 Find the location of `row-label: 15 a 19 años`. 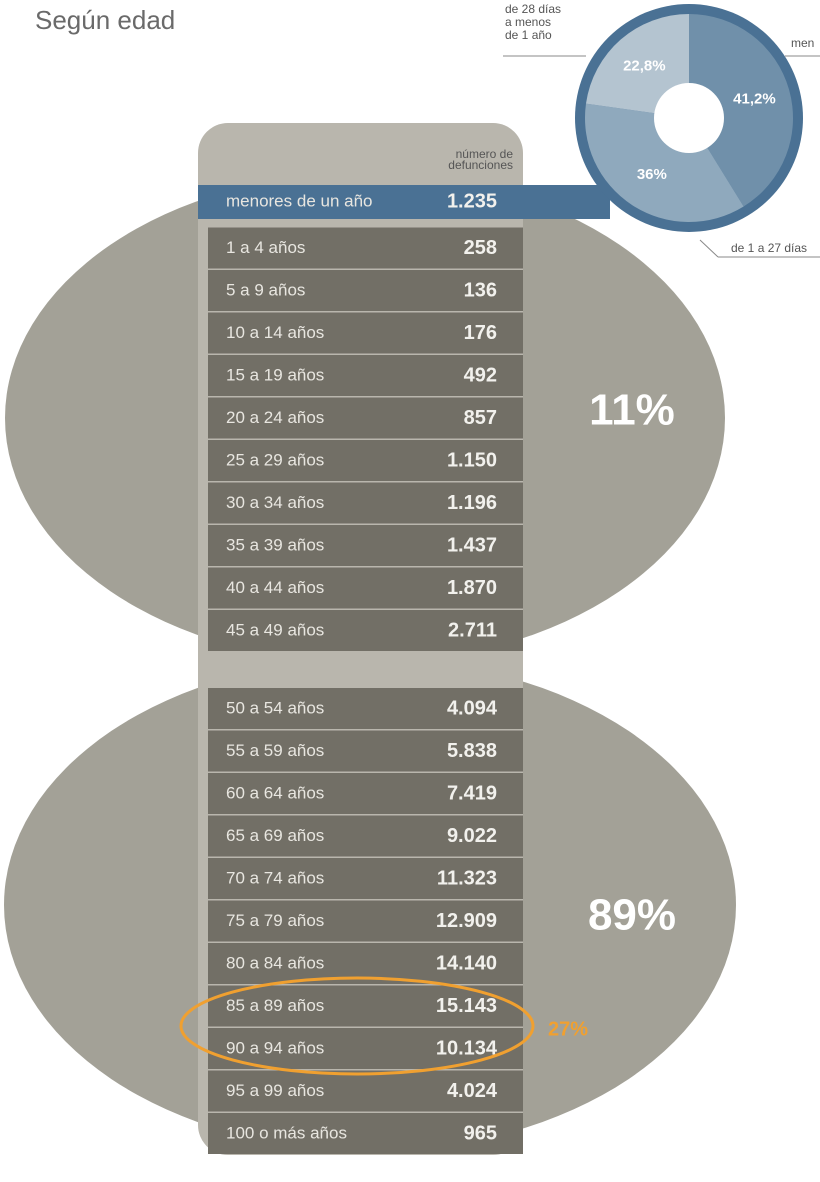

row-label: 15 a 19 años is located at coordinates (275, 374).